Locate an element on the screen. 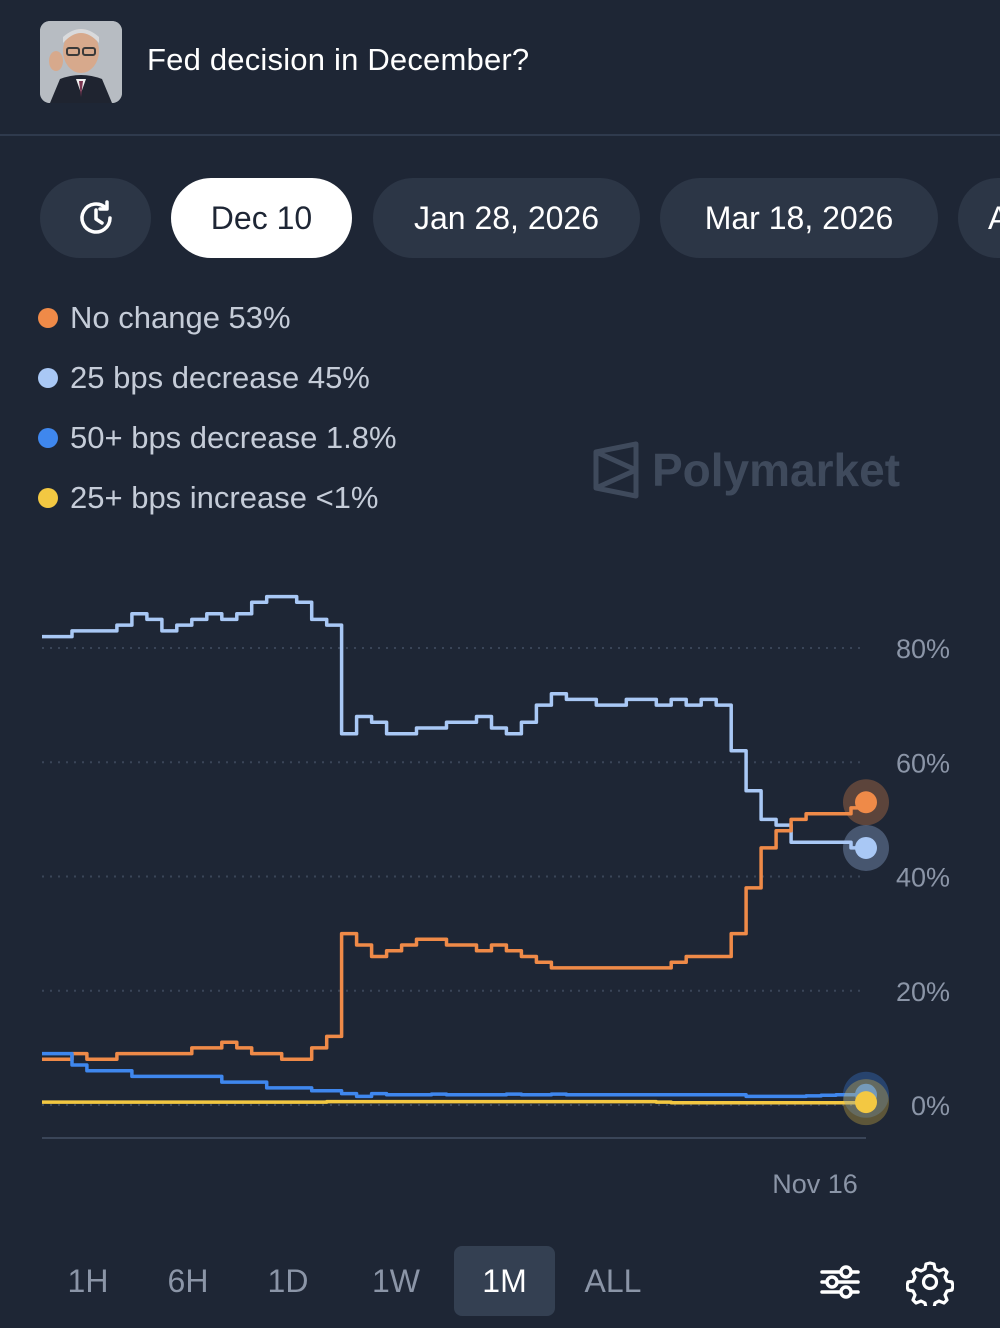 The height and width of the screenshot is (1328, 1000). polymarket-logo-icon is located at coordinates (616, 470).